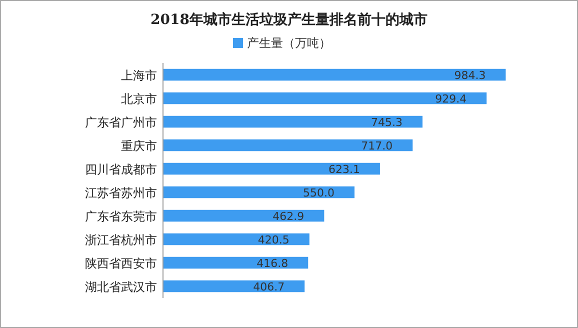 This screenshot has width=578, height=328. Describe the element at coordinates (377, 145) in the screenshot. I see `data-label: 717.0` at that location.